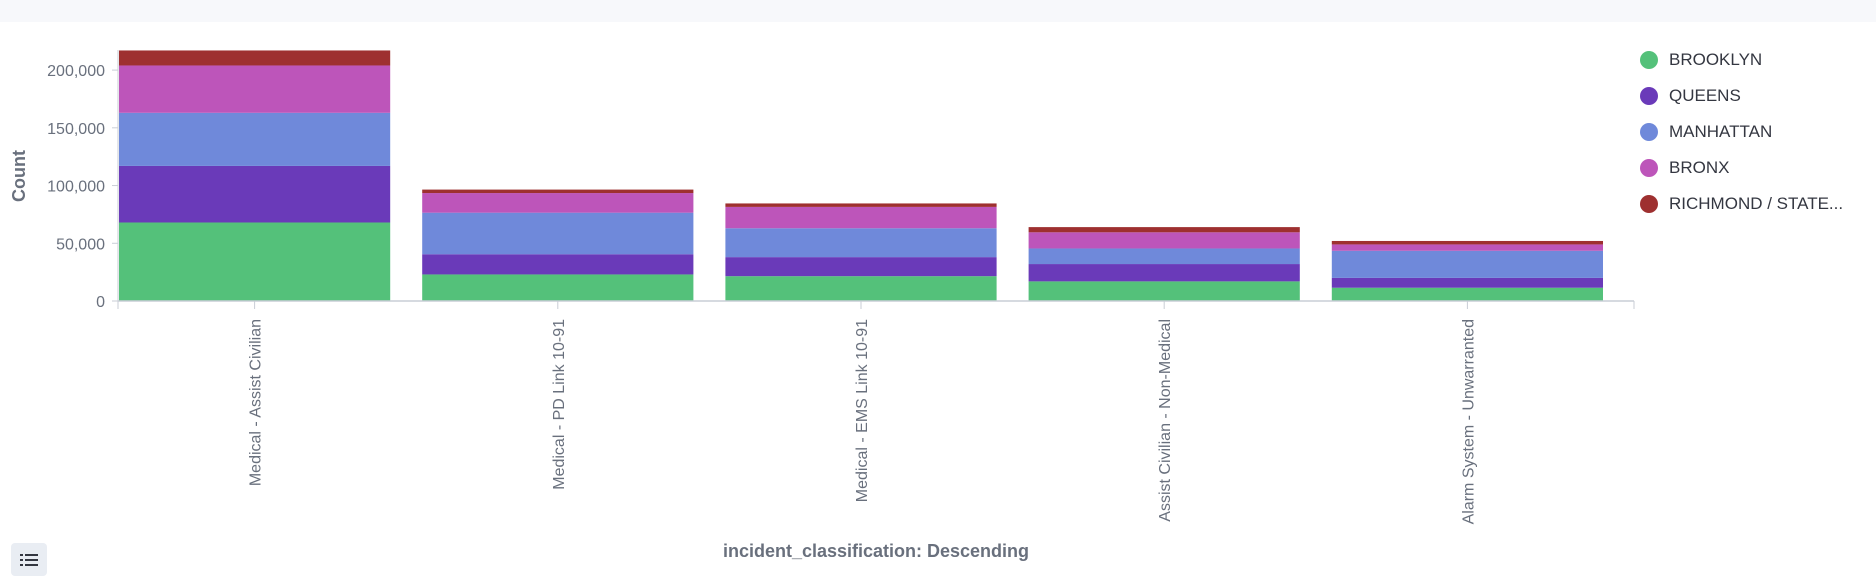  I want to click on x-tick-label: Assist Civilian - Non-Medical, so click(1165, 420).